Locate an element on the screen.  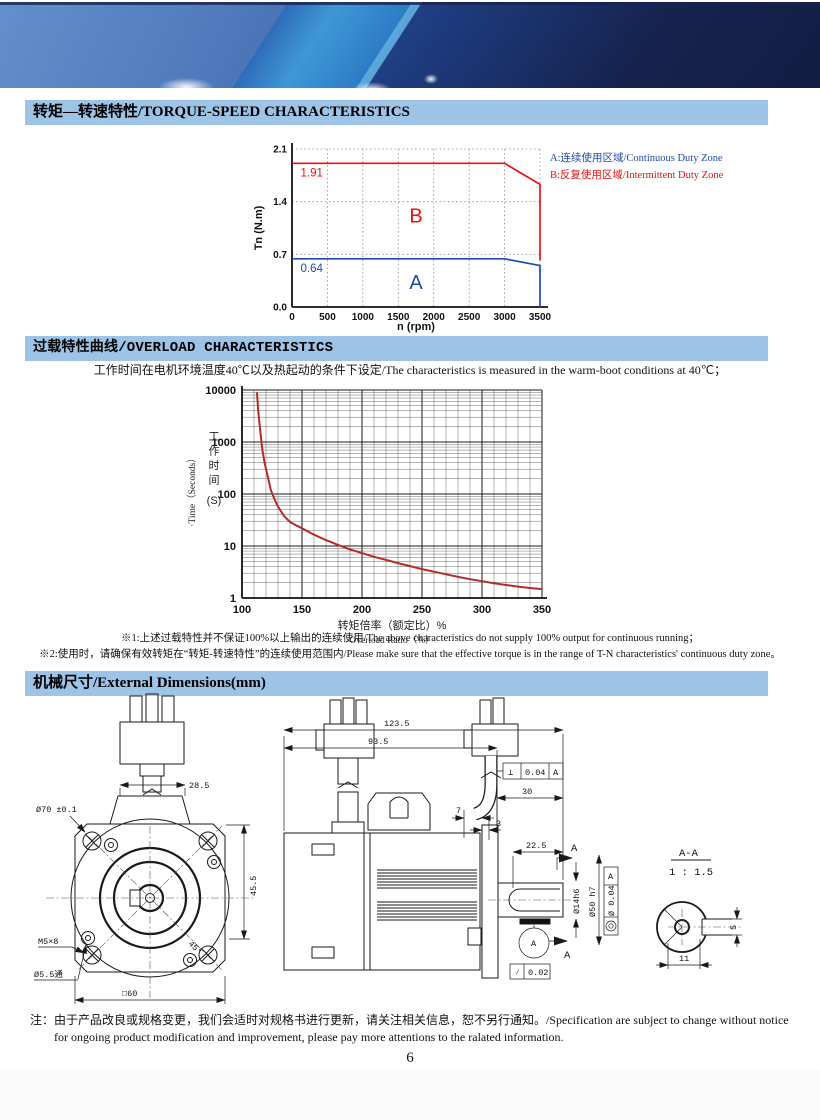
conc-tolerance: Ø 0.04 is located at coordinates (612, 900).